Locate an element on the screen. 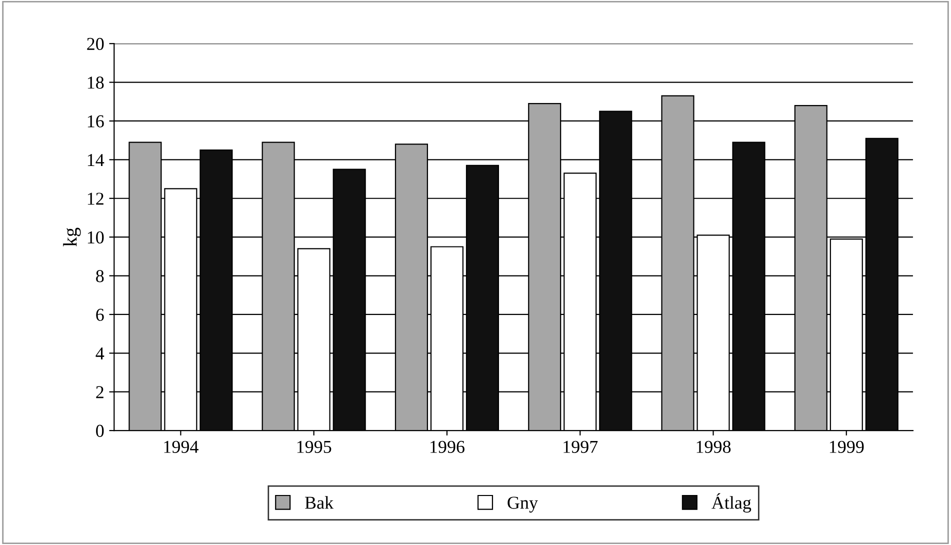 This screenshot has width=951, height=545. legend-label: Bak is located at coordinates (319, 502).